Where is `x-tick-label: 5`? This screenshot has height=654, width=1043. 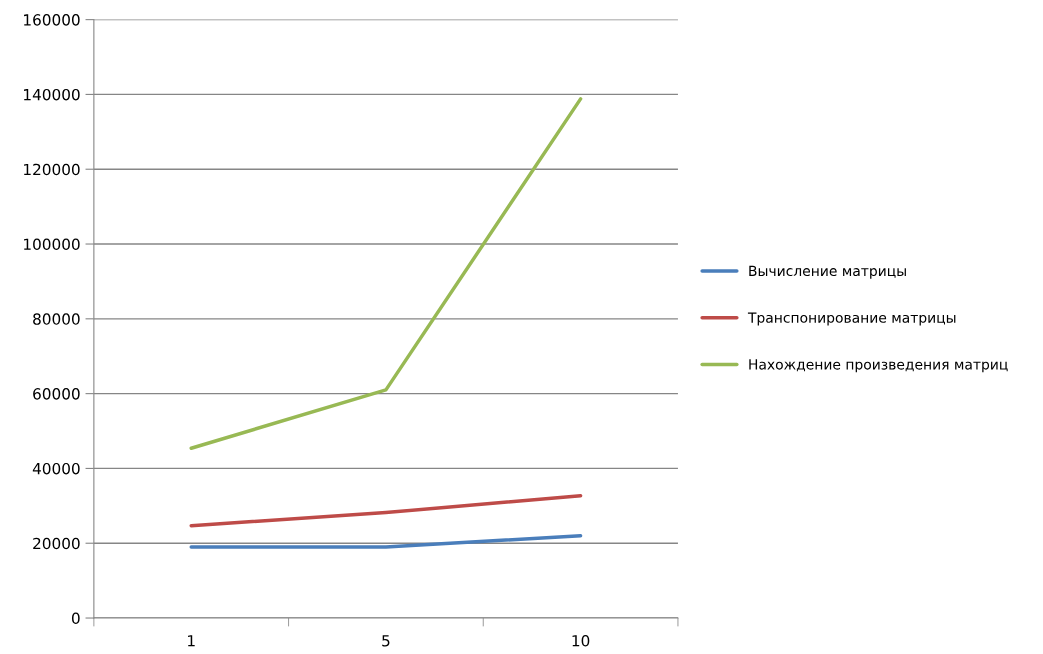 x-tick-label: 5 is located at coordinates (386, 641).